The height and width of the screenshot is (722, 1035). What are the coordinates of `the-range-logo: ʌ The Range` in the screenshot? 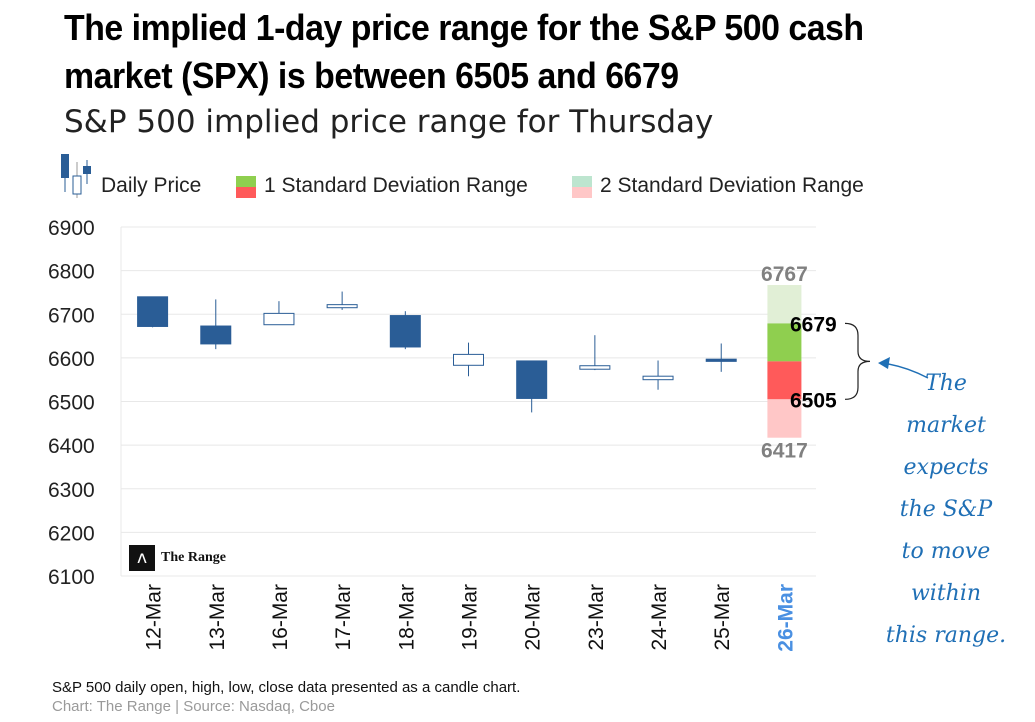 It's located at (177, 558).